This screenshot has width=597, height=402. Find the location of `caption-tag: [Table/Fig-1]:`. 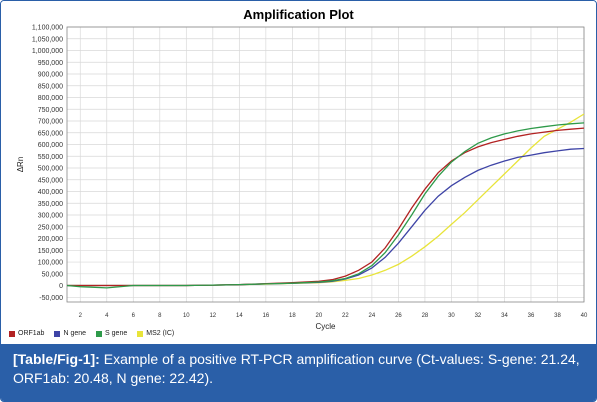

caption-tag: [Table/Fig-1]: is located at coordinates (56, 359).